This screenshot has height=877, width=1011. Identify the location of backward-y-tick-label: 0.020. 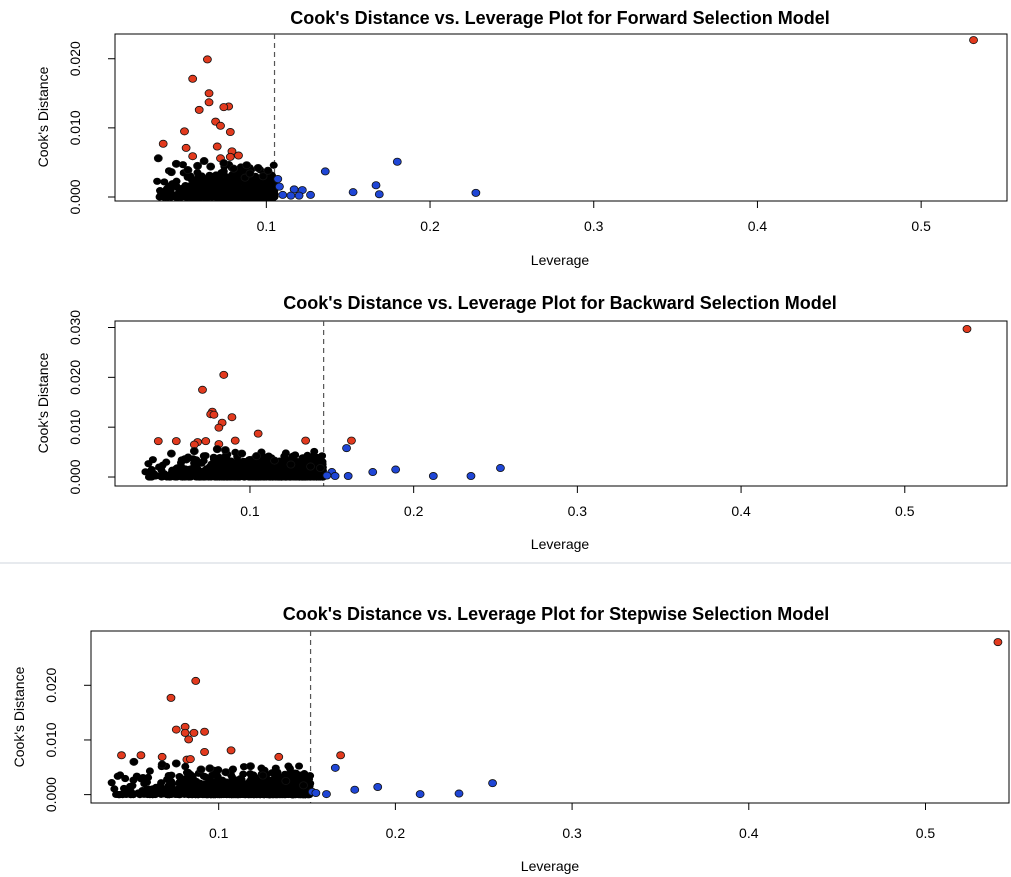
(75, 377).